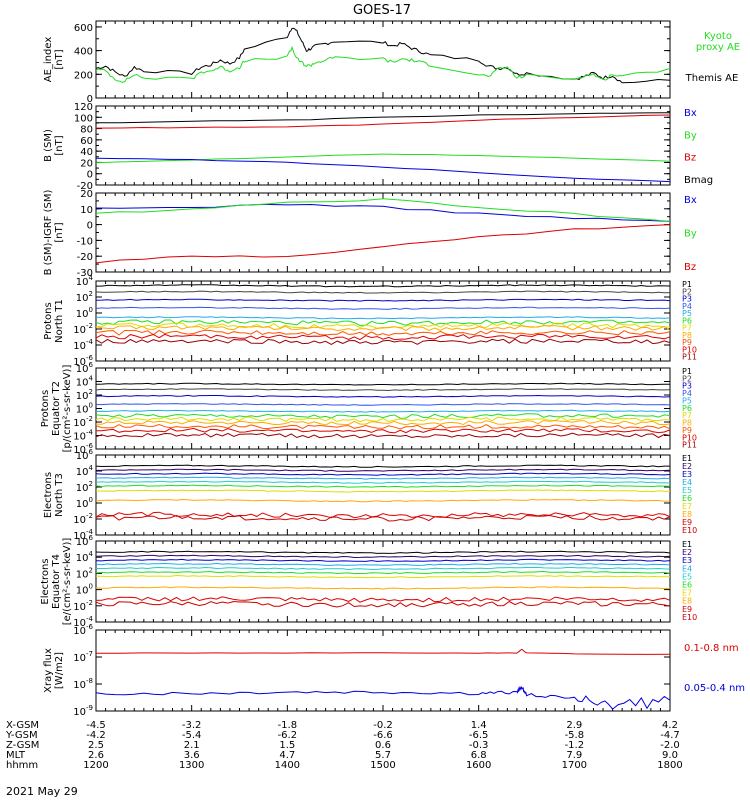 This screenshot has width=750, height=800. I want to click on y-tick-exponent: 4, so click(91, 554).